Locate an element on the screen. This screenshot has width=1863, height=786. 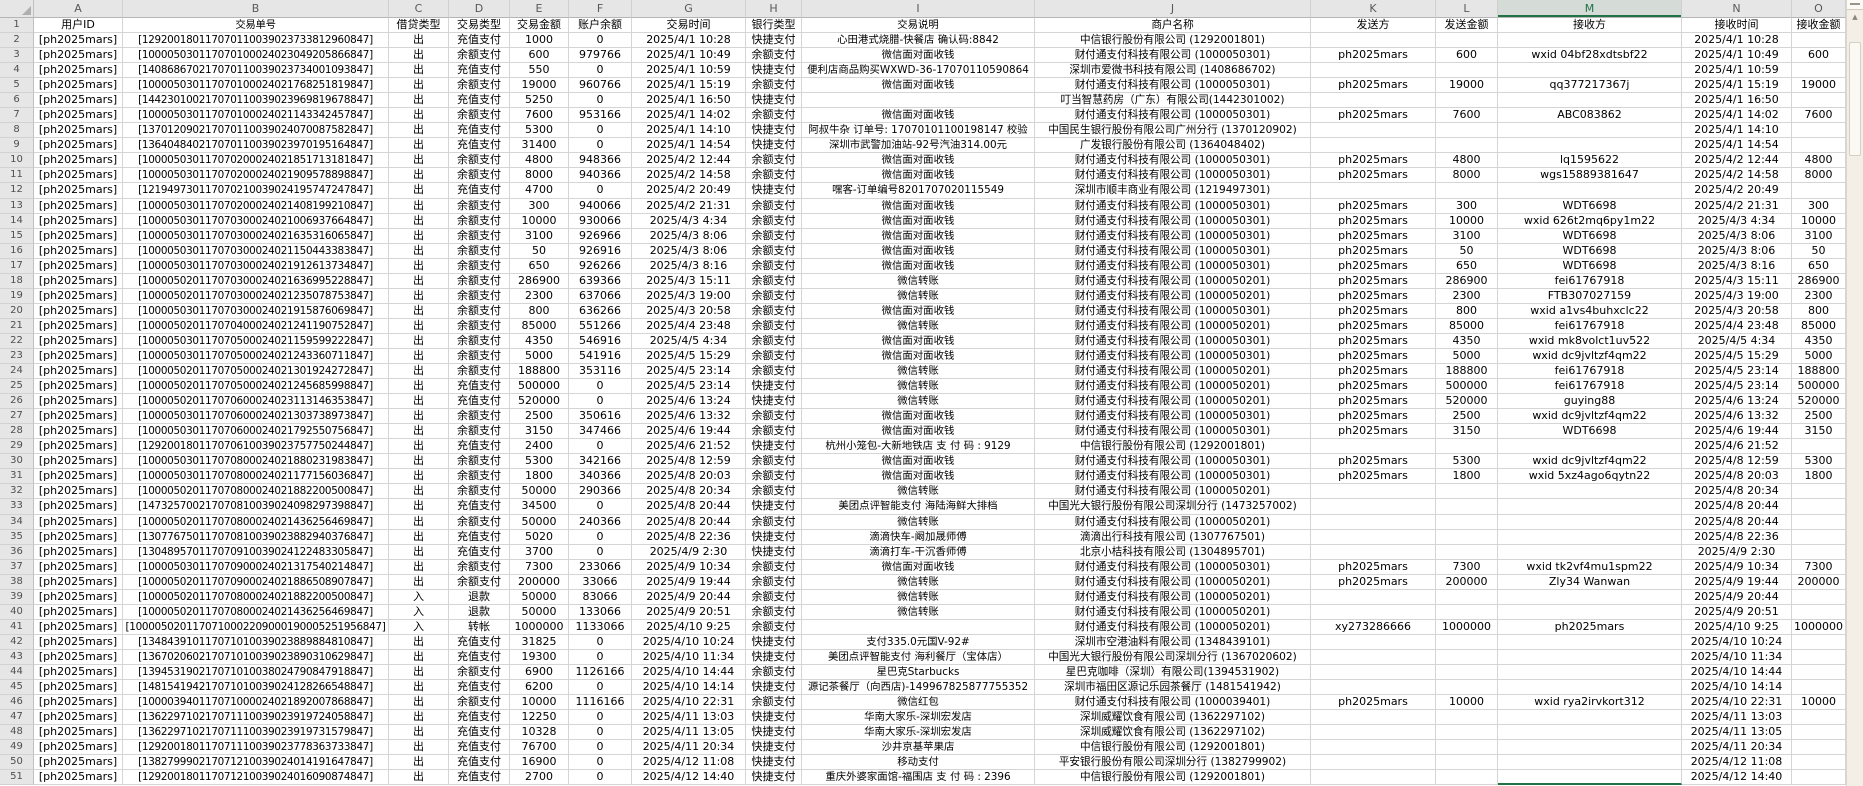
cell: [100005020117070800024021882200500847] is located at coordinates (256, 597).